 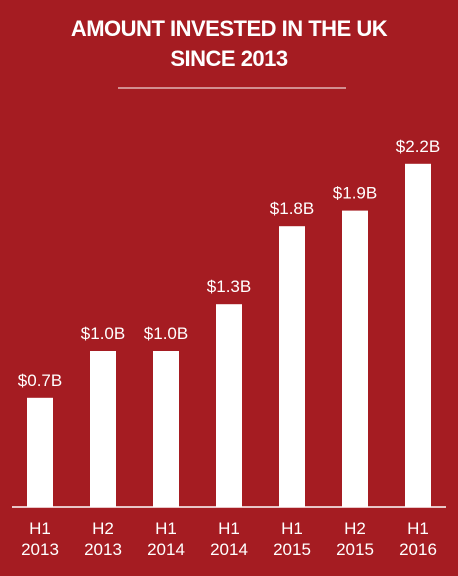 I want to click on value-label: $1.8B, so click(x=292, y=208).